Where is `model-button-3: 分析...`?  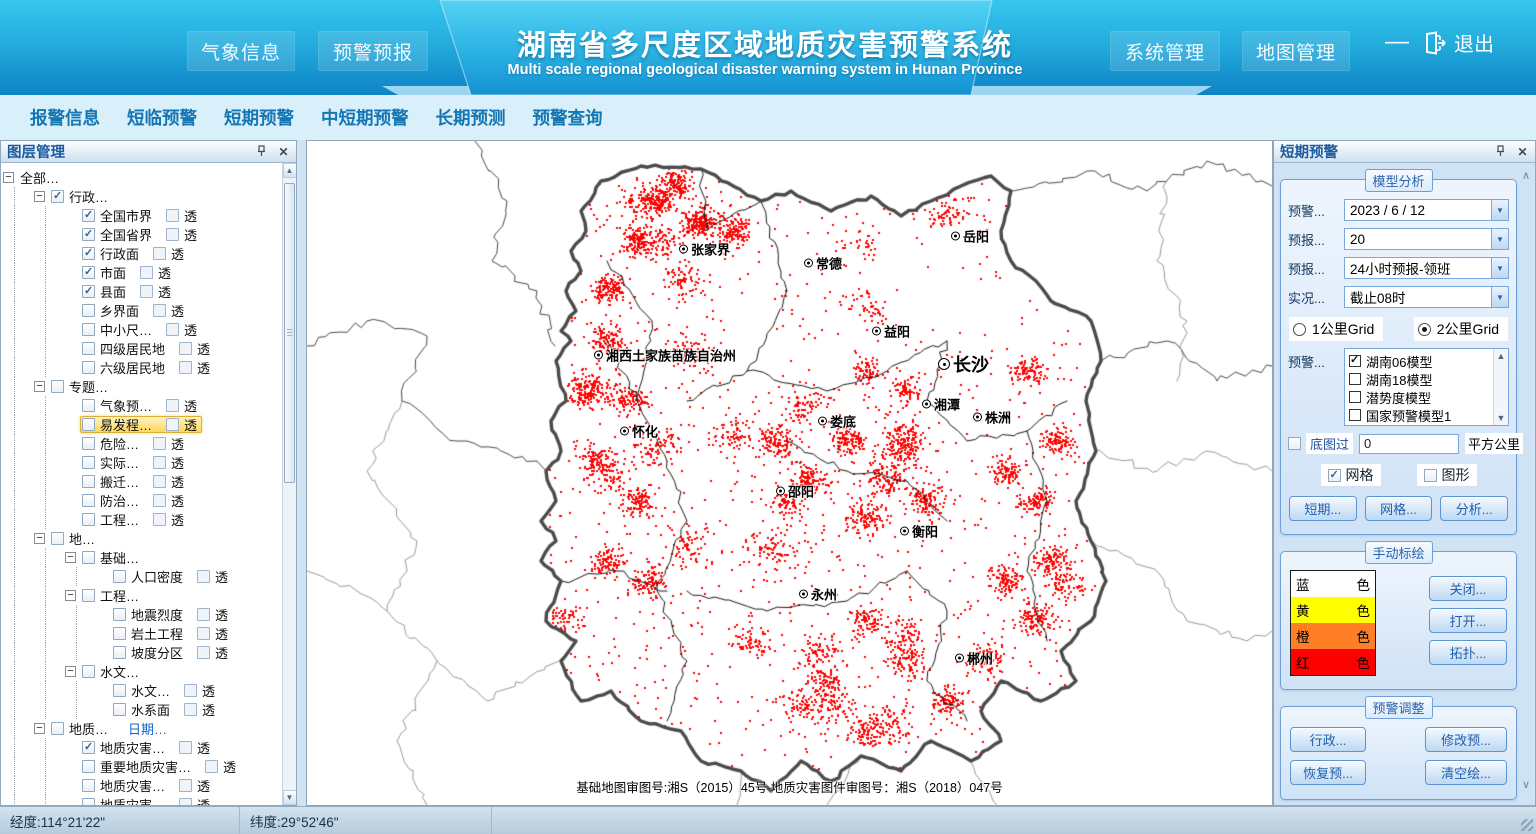 model-button-3: 分析... is located at coordinates (1474, 508).